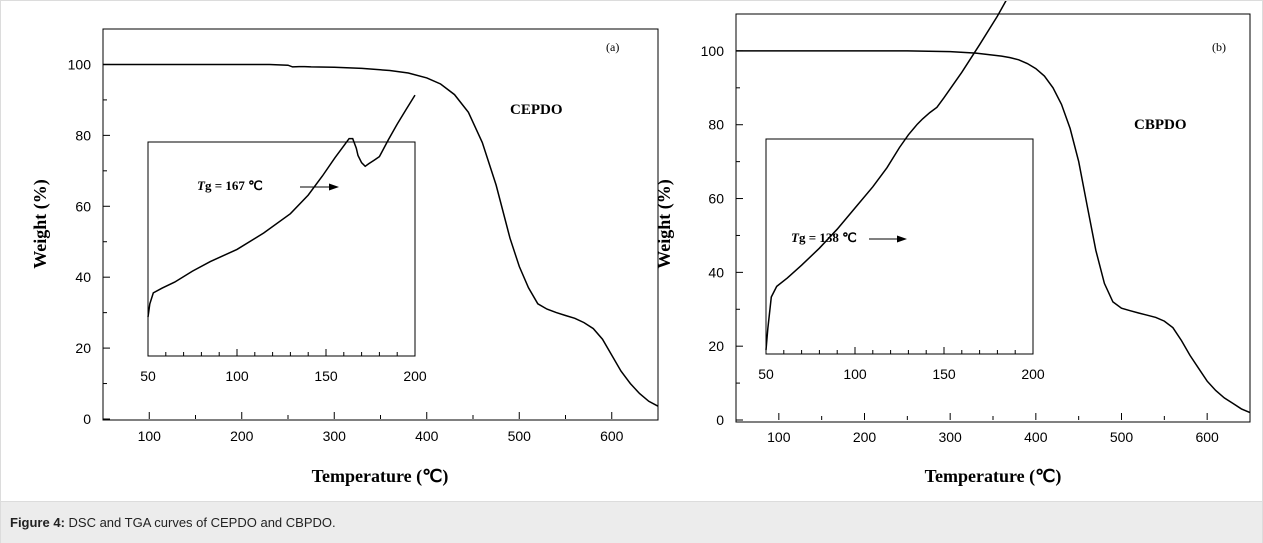  I want to click on caption-prefix: Figure 4:, so click(37, 522).